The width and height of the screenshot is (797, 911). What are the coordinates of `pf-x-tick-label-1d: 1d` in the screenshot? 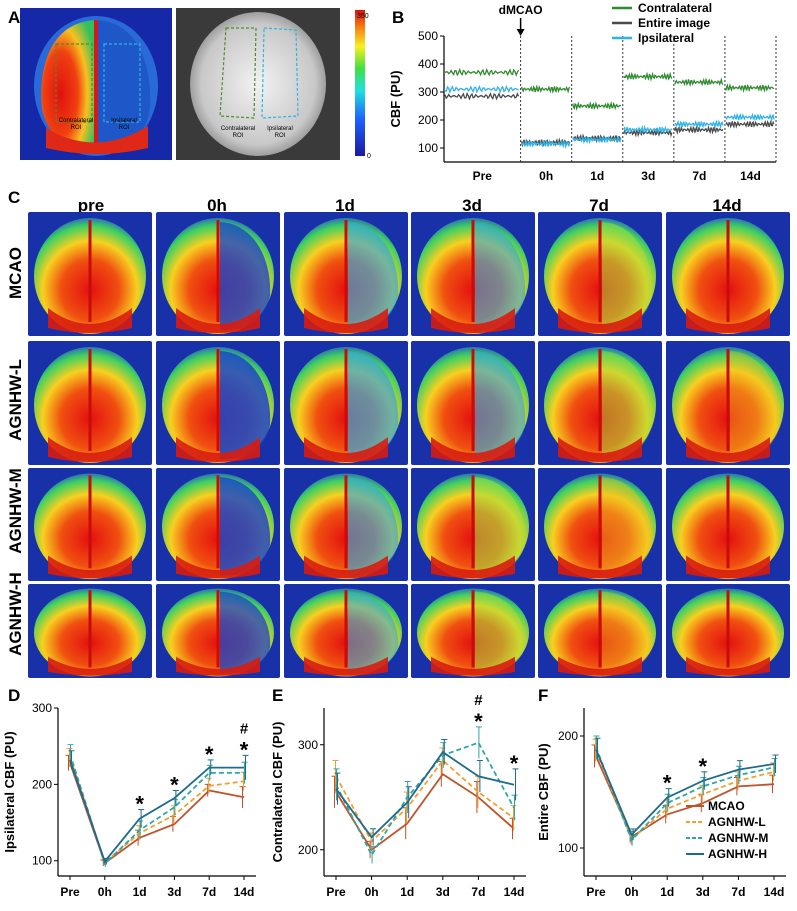 It's located at (667, 892).